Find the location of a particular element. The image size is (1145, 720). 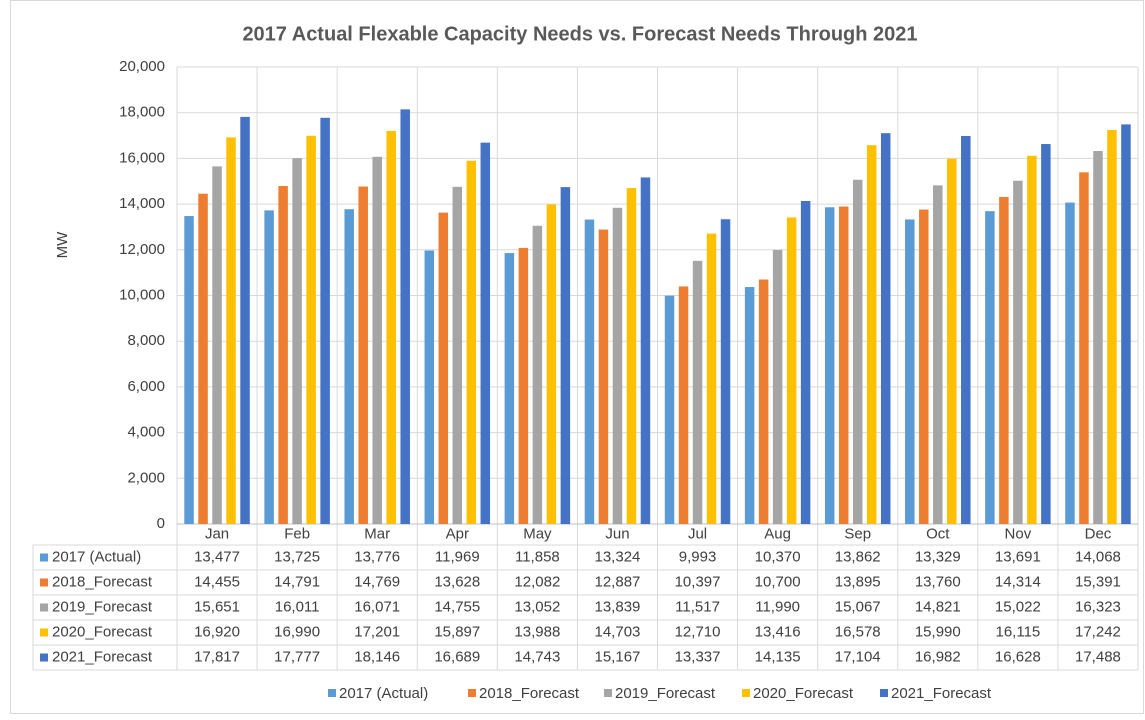

table-cell: 16,689 is located at coordinates (457, 656).